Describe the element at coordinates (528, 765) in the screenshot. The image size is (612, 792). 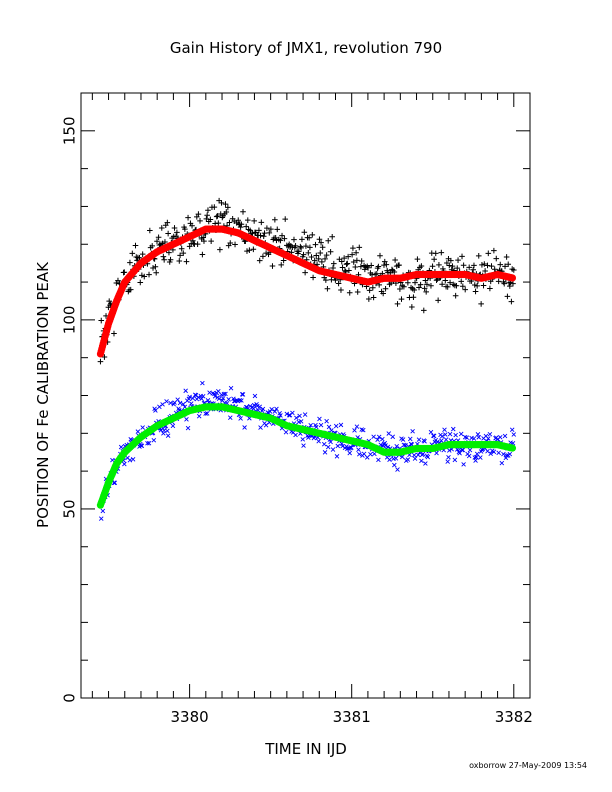
I see `plot-footer-timestamp: oxborrow 27-May-2009 13:54` at that location.